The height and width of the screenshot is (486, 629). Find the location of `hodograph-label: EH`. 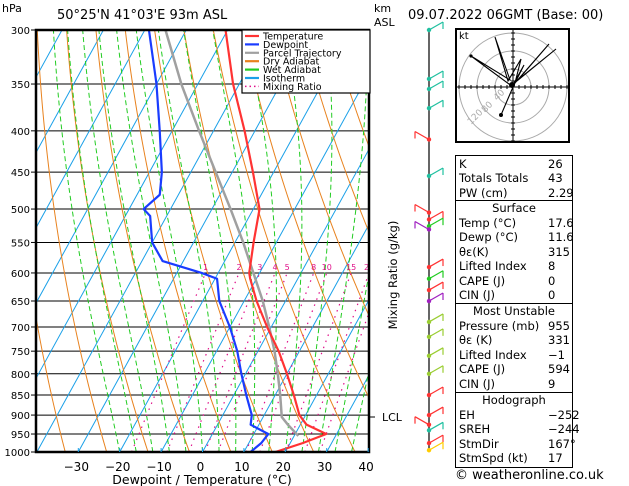

hodograph-label: EH is located at coordinates (467, 415).